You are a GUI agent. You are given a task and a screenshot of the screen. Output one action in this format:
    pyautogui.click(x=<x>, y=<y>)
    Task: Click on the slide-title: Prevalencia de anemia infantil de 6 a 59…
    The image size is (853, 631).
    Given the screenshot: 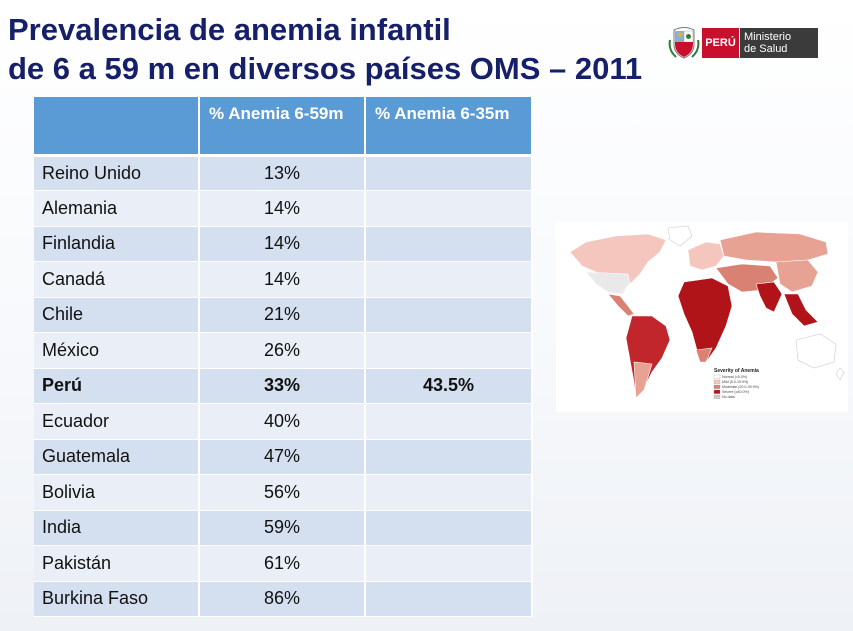 What is the action you would take?
    pyautogui.click(x=325, y=49)
    